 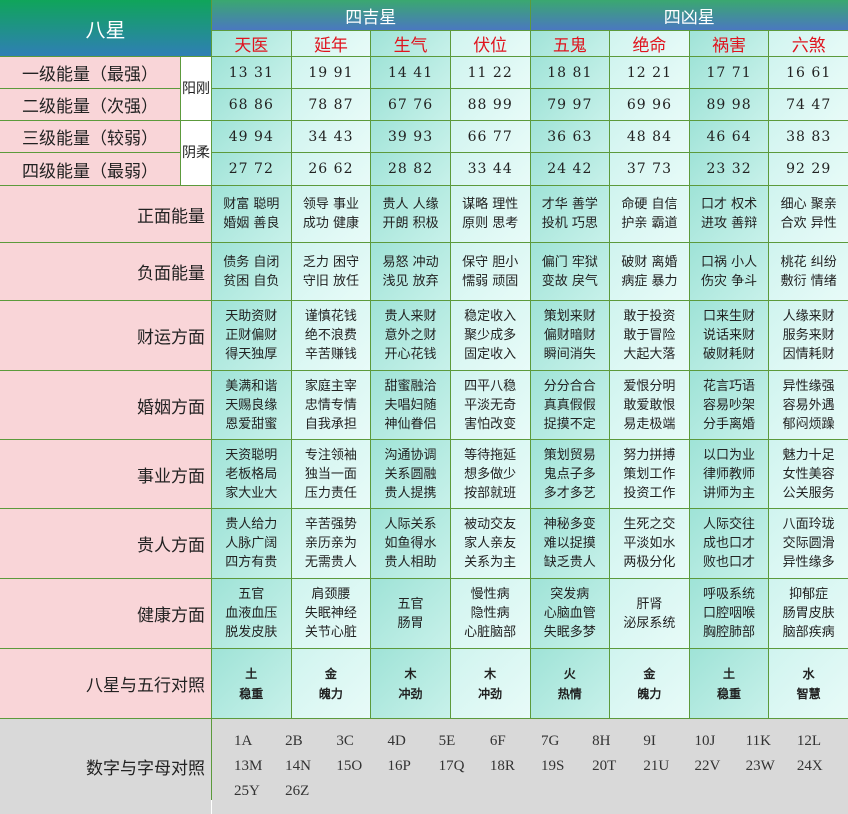 I want to click on trait-cell: 细心 聚亲 合欢 异性, so click(x=808, y=214).